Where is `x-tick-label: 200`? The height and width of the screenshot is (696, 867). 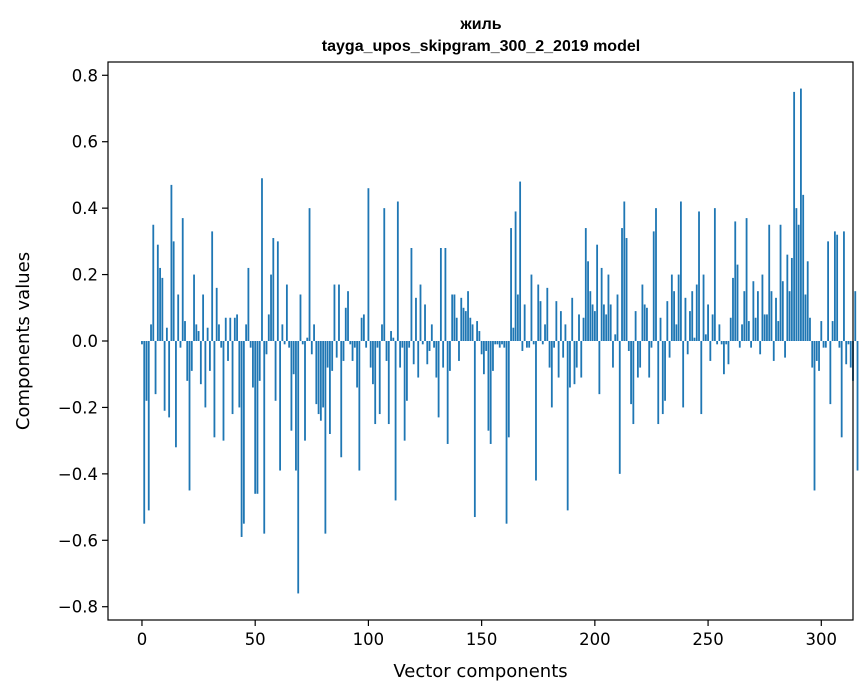 x-tick-label: 200 is located at coordinates (595, 639).